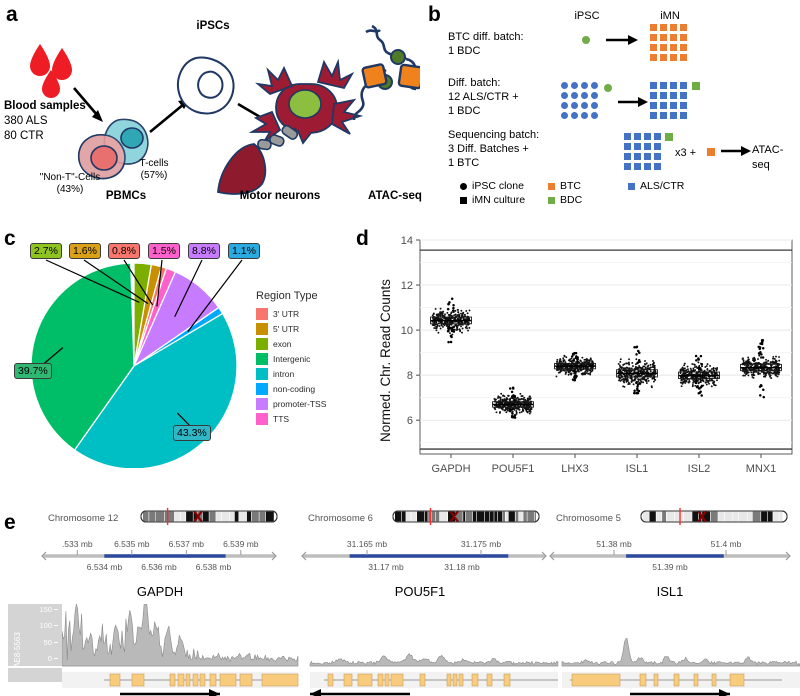 Image resolution: width=800 pixels, height=696 pixels. Describe the element at coordinates (434, 660) in the screenshot. I see `atac-signal-profile` at that location.